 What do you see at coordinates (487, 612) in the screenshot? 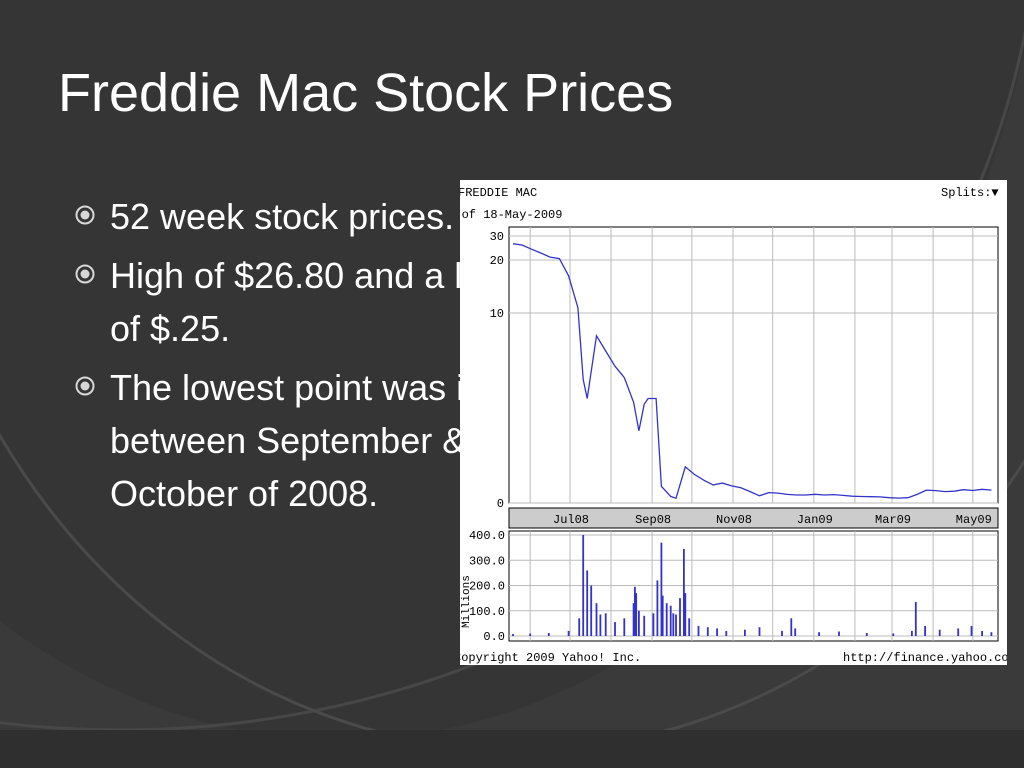
I see `volume-y-tick-label: 100.0` at bounding box center [487, 612].